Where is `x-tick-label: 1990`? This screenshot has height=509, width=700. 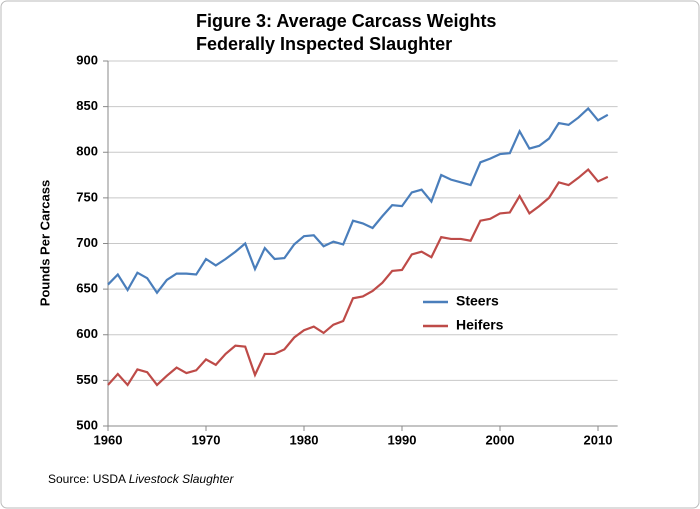
x-tick-label: 1990 is located at coordinates (402, 439).